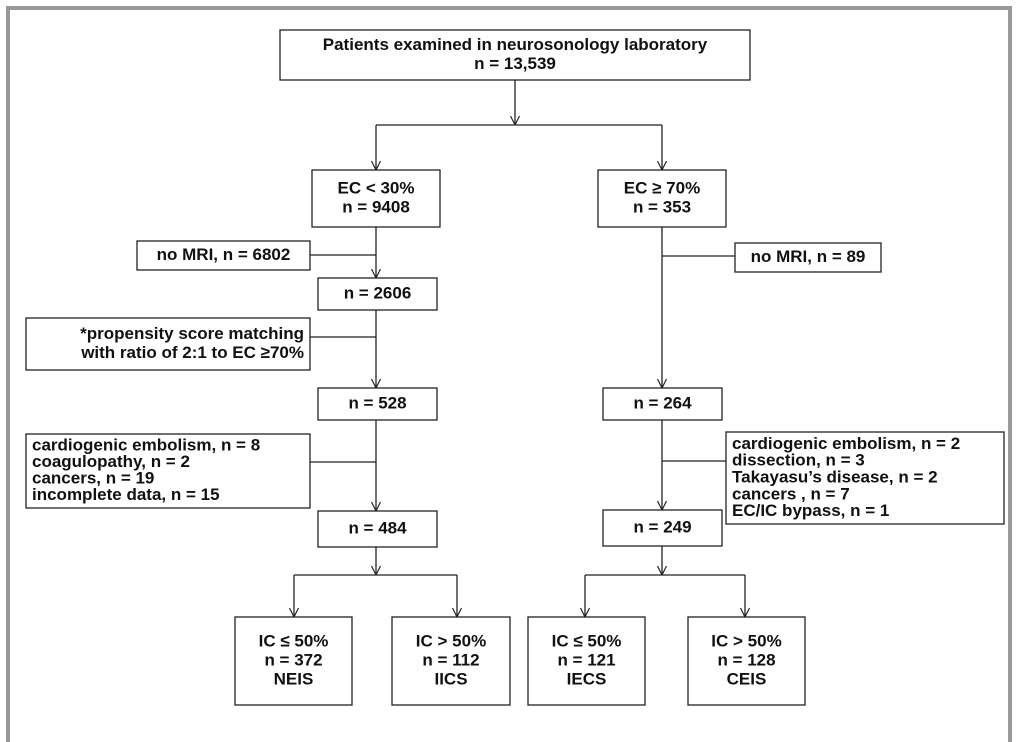 This screenshot has height=742, width=1016. I want to click on node-text: IICS, so click(450, 678).